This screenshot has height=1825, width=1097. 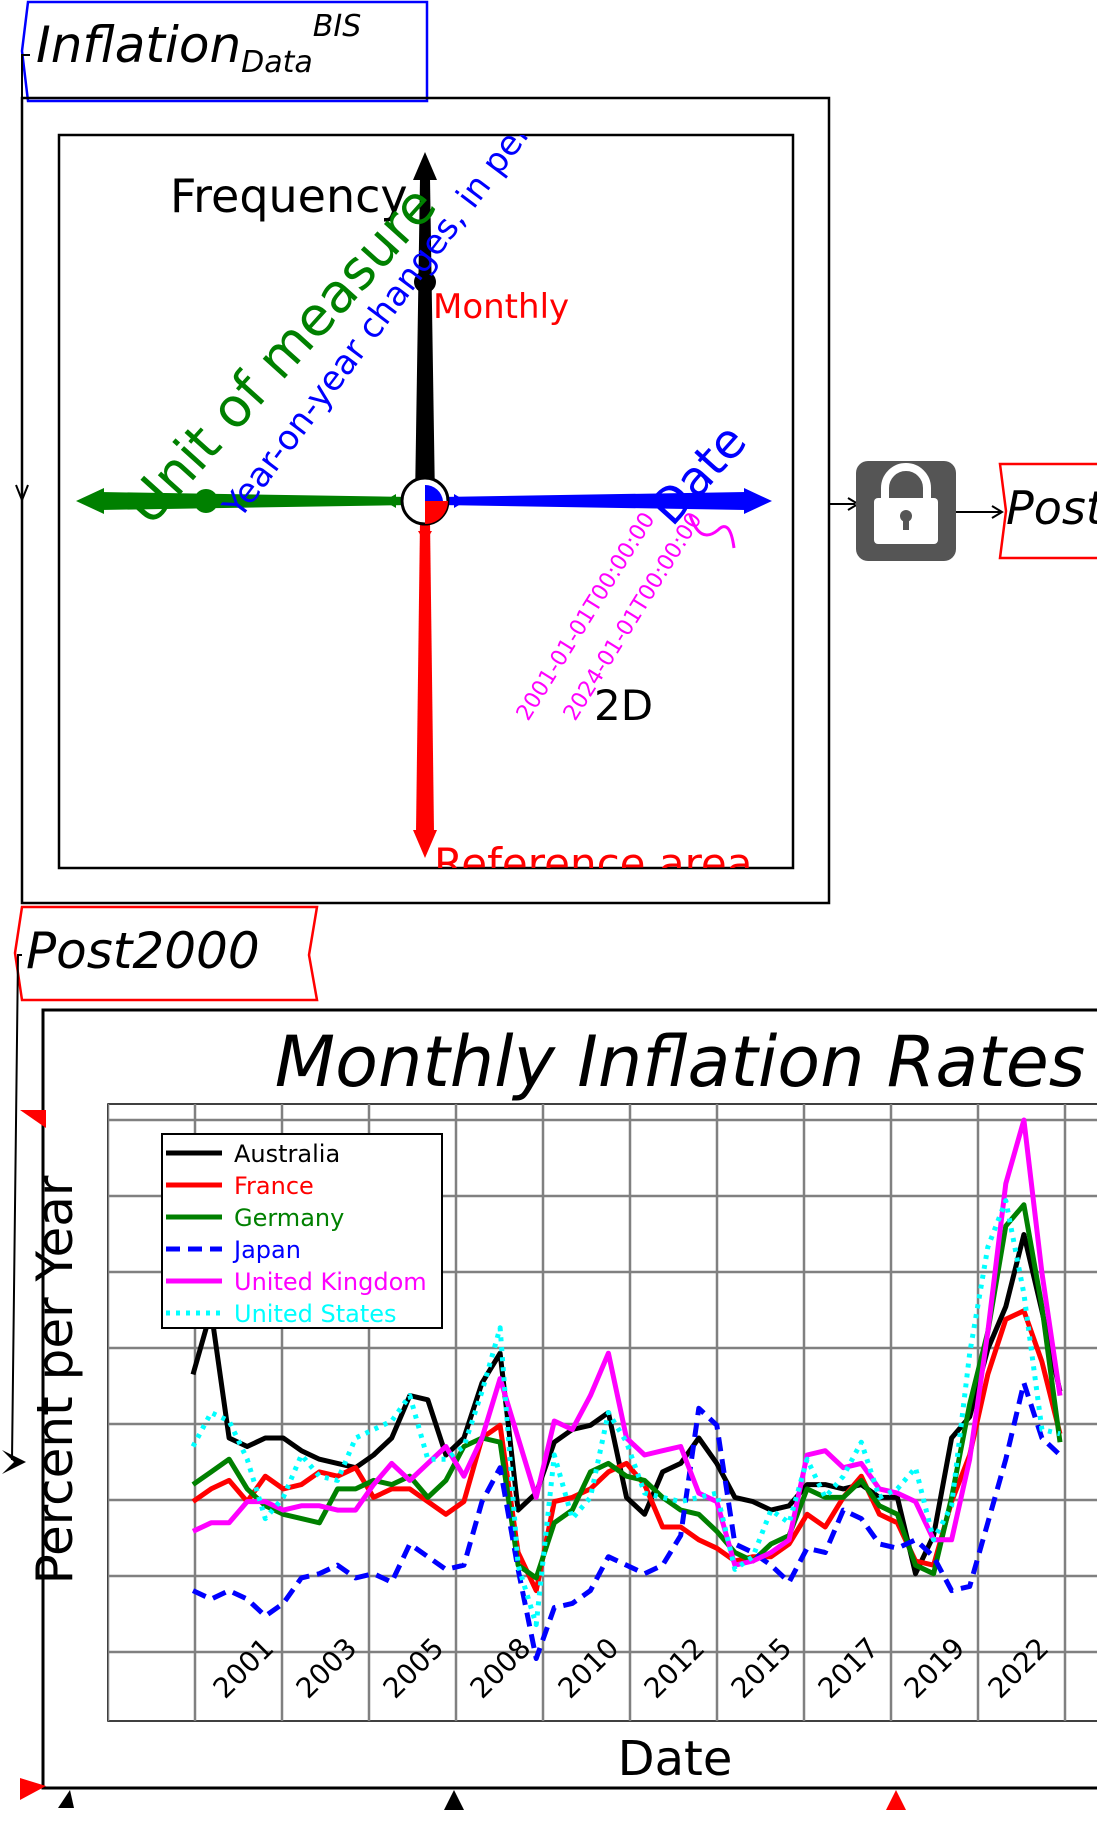 What do you see at coordinates (55, 1379) in the screenshot?
I see `y-axis-label: Percent per Year` at bounding box center [55, 1379].